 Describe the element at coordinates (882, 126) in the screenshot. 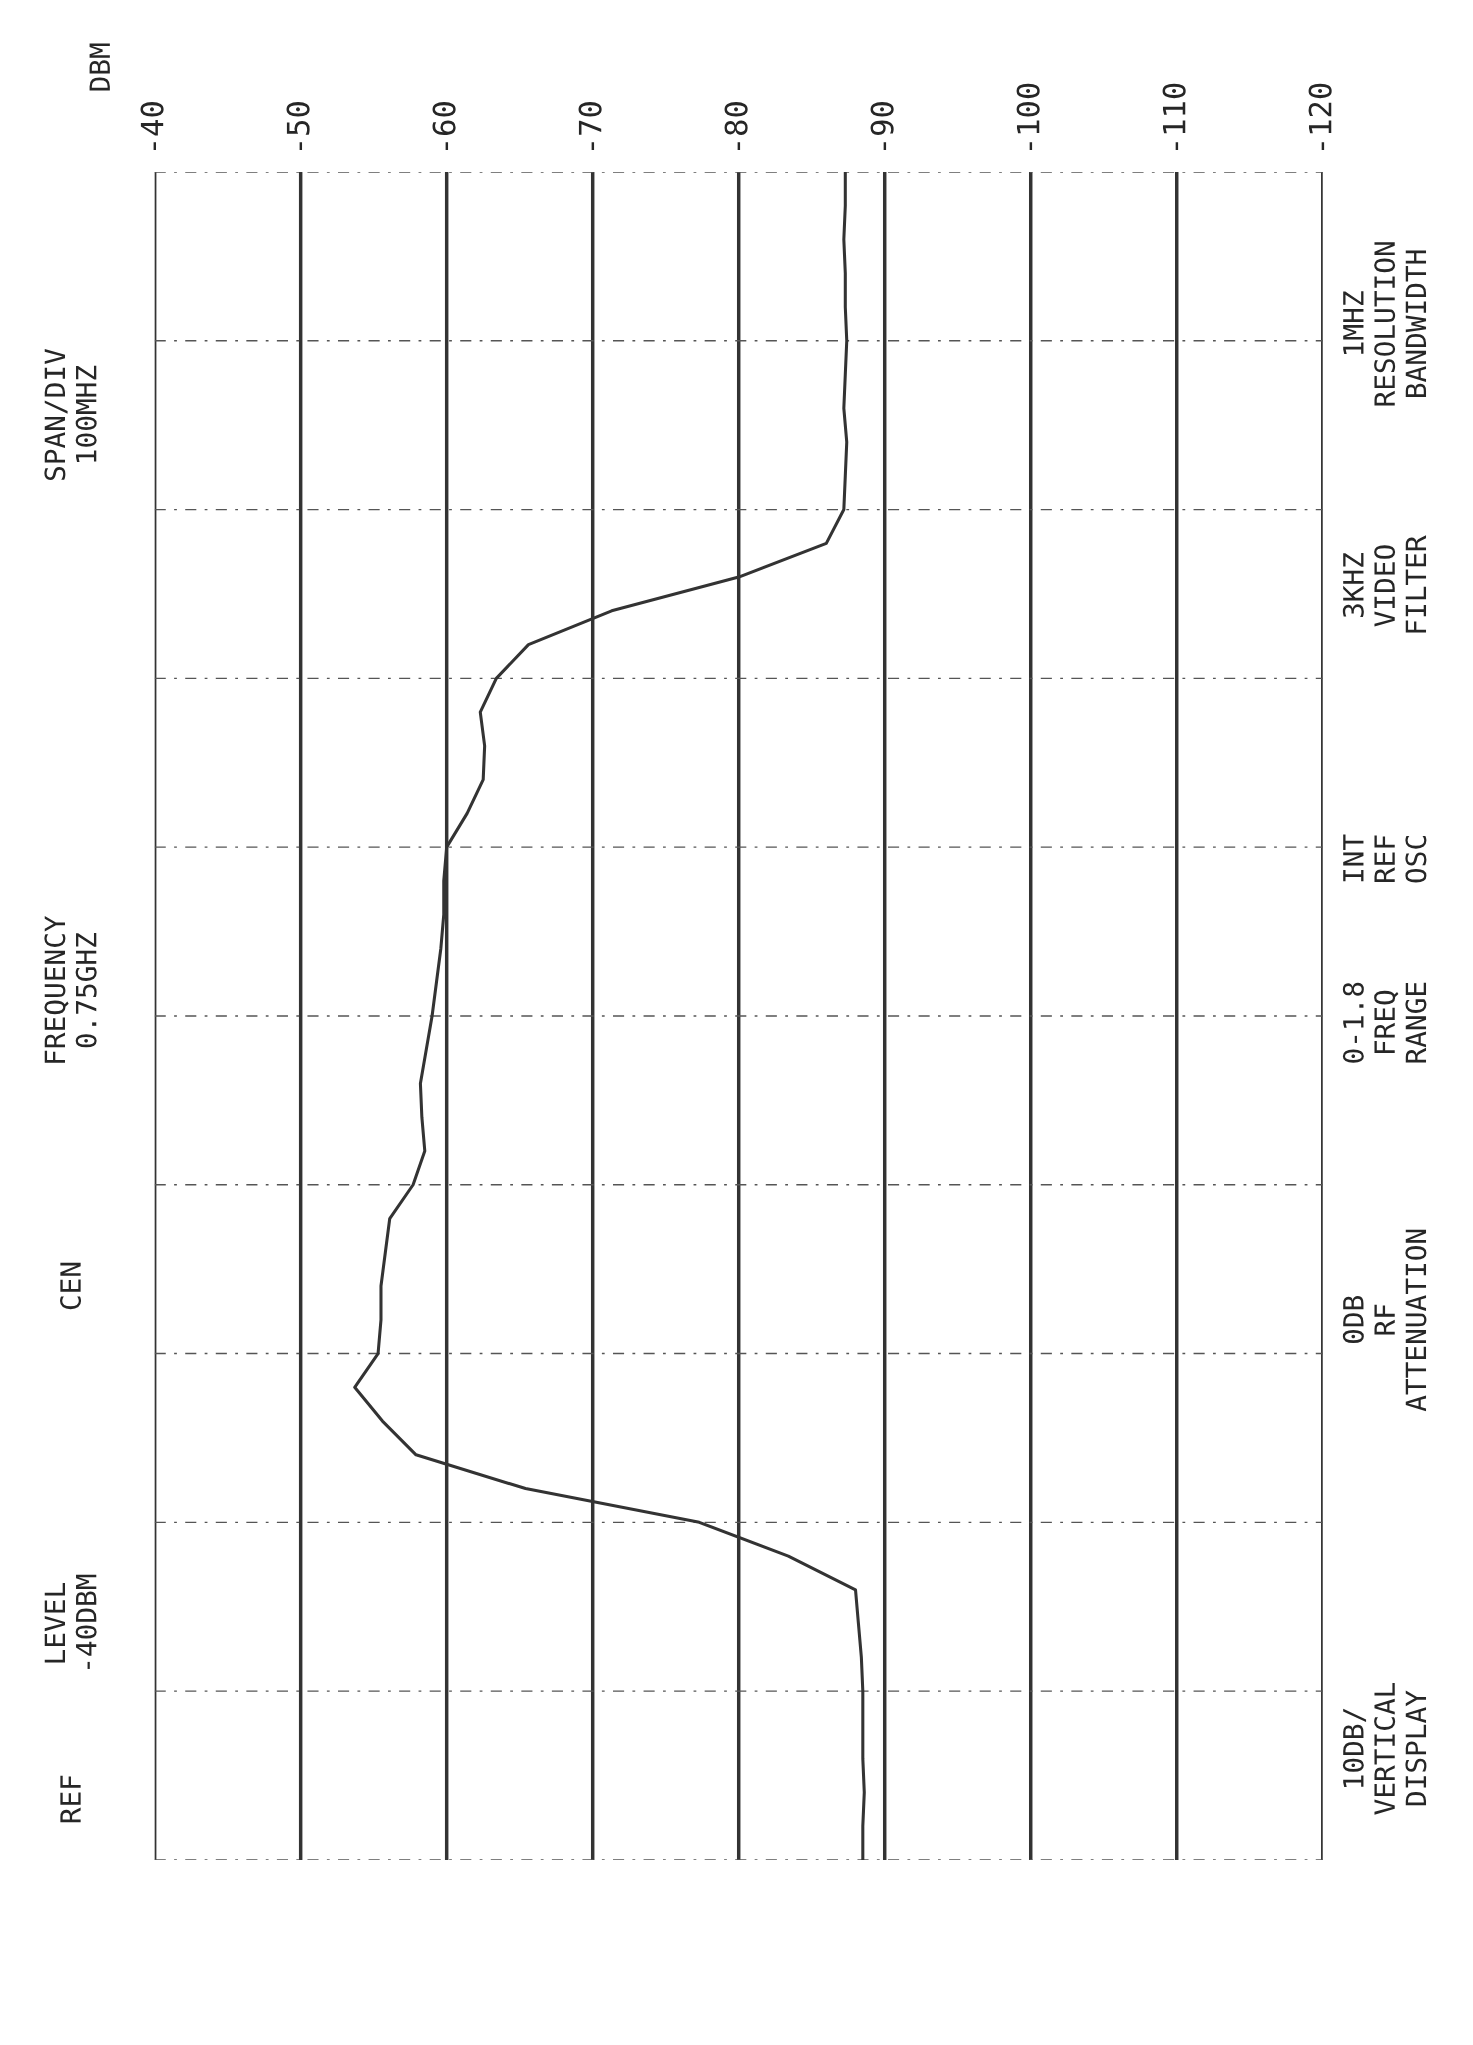

I see `x-tick-label: -90` at that location.